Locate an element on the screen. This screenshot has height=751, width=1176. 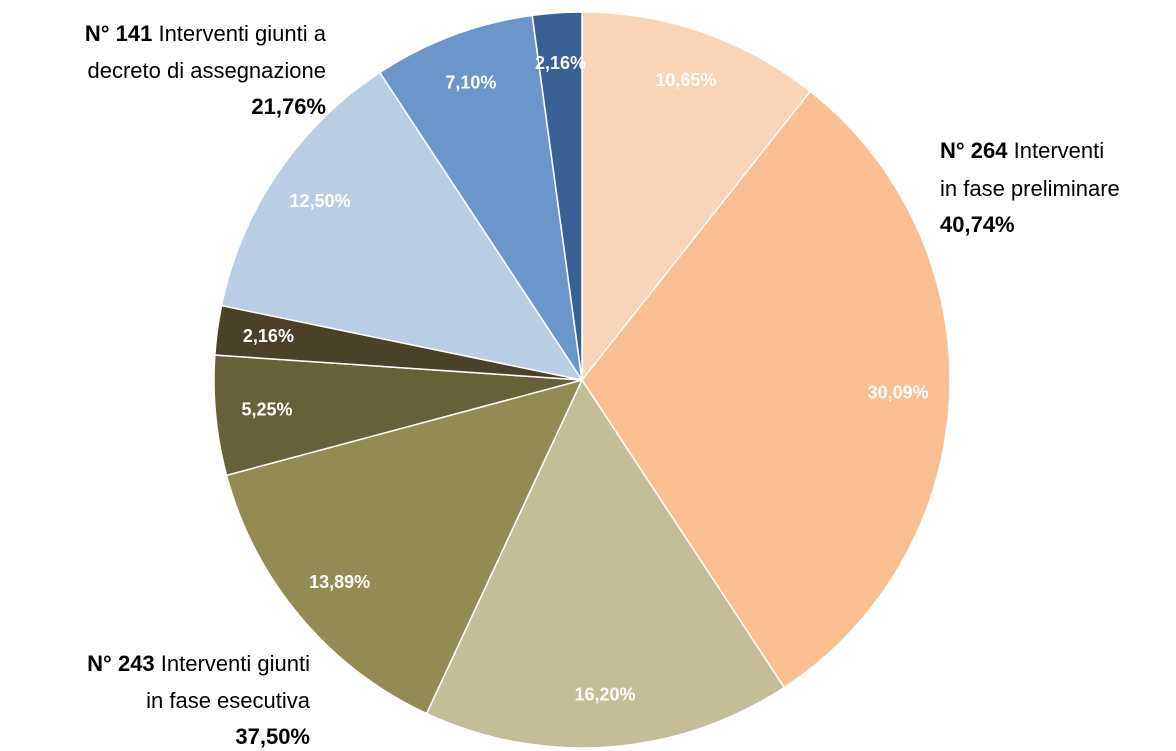
slice-label: 5,25% is located at coordinates (266, 409).